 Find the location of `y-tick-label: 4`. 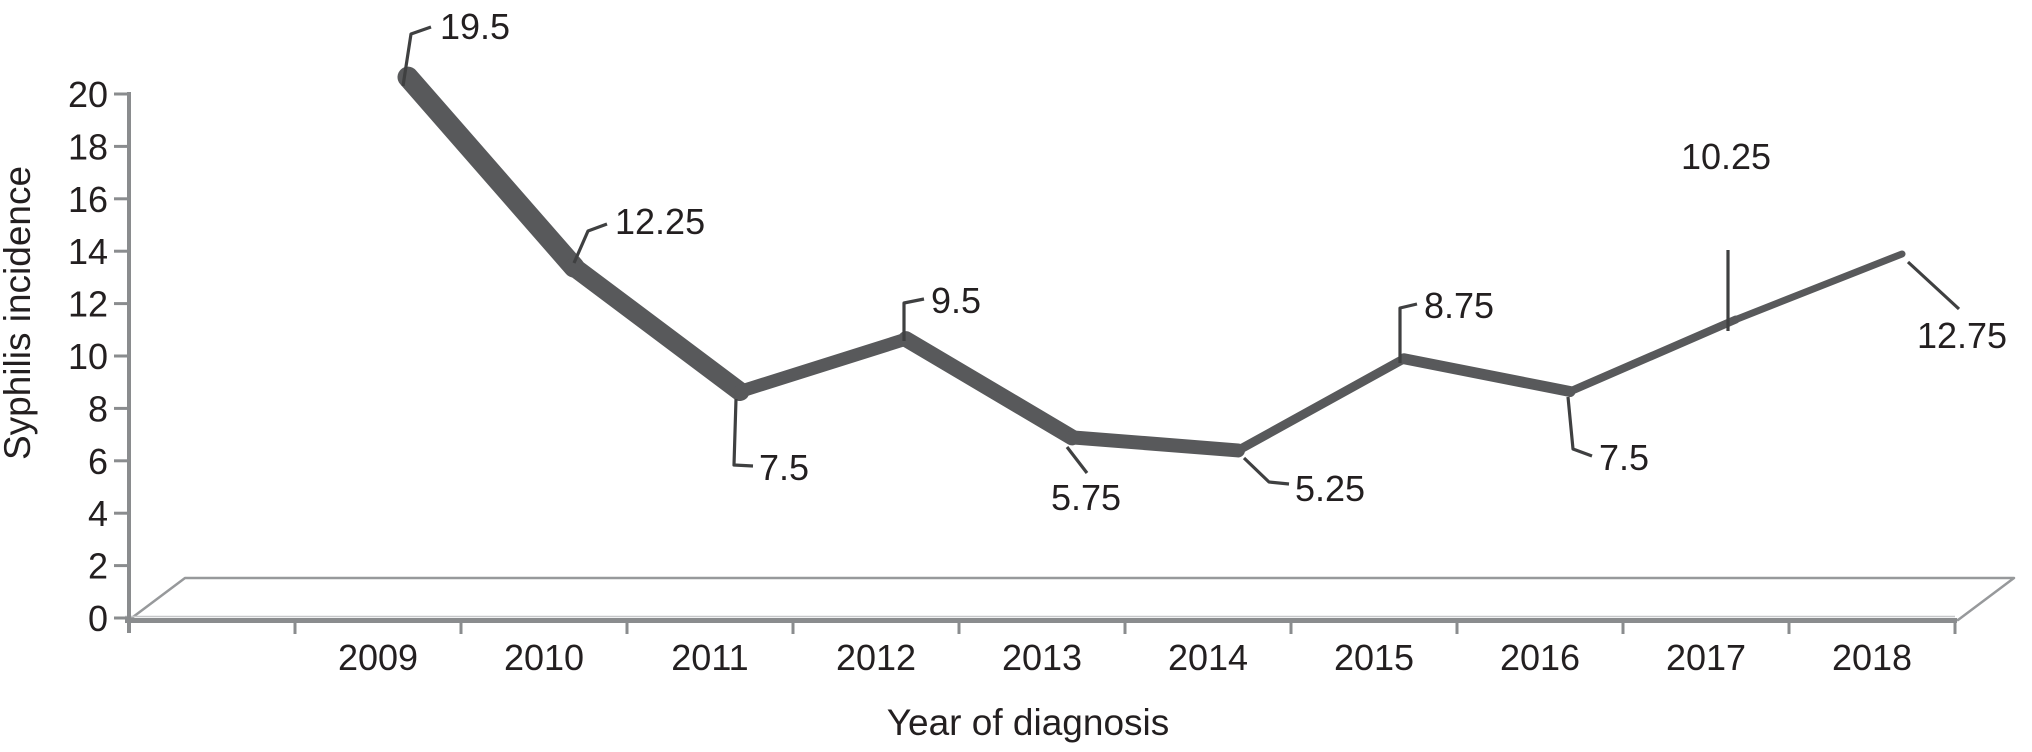

y-tick-label: 4 is located at coordinates (98, 513).